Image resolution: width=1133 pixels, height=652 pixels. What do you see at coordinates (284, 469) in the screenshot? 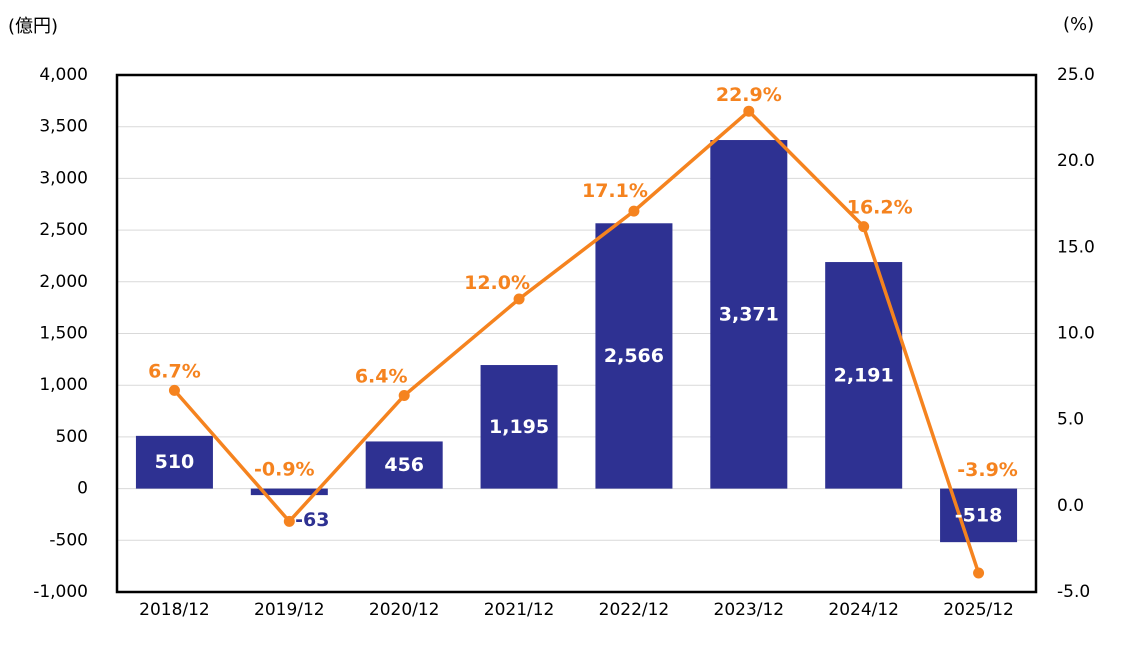
I see `percent-label: -0.9%` at bounding box center [284, 469].